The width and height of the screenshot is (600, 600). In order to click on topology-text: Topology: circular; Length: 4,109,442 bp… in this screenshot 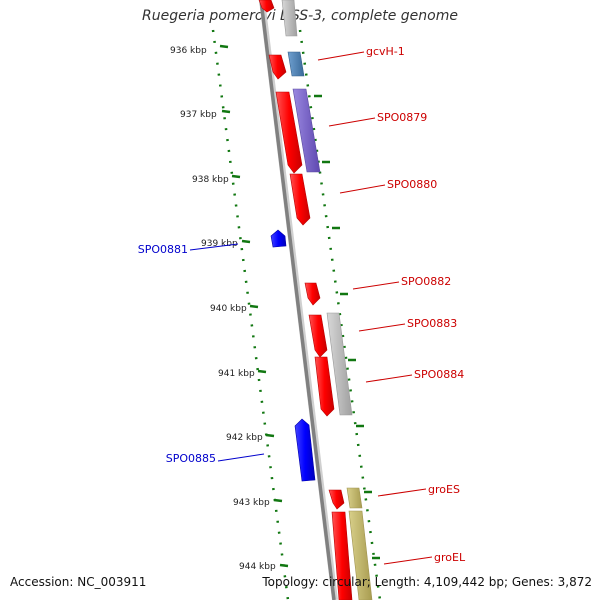, I will do `click(427, 582)`.